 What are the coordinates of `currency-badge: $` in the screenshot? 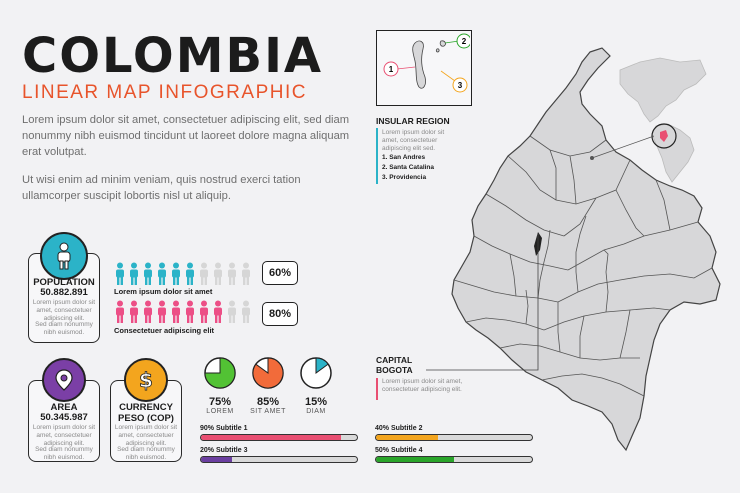 It's located at (146, 380).